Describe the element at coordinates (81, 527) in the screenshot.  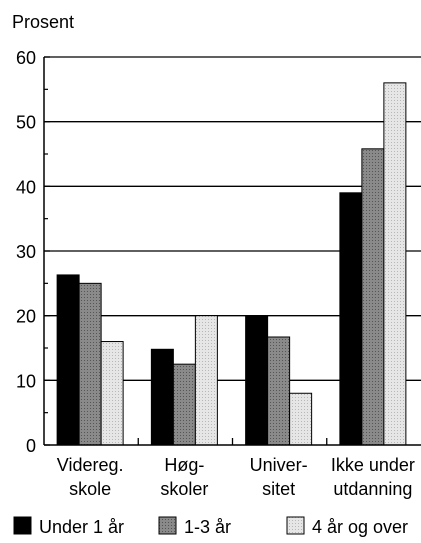
I see `legend-label: Under 1 år` at that location.